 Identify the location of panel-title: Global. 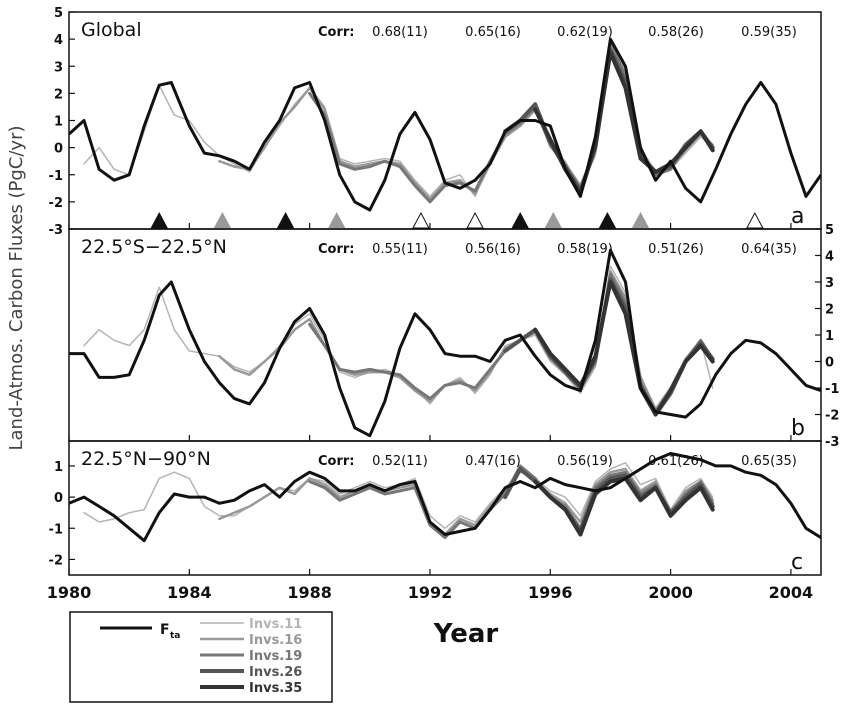
(111, 30).